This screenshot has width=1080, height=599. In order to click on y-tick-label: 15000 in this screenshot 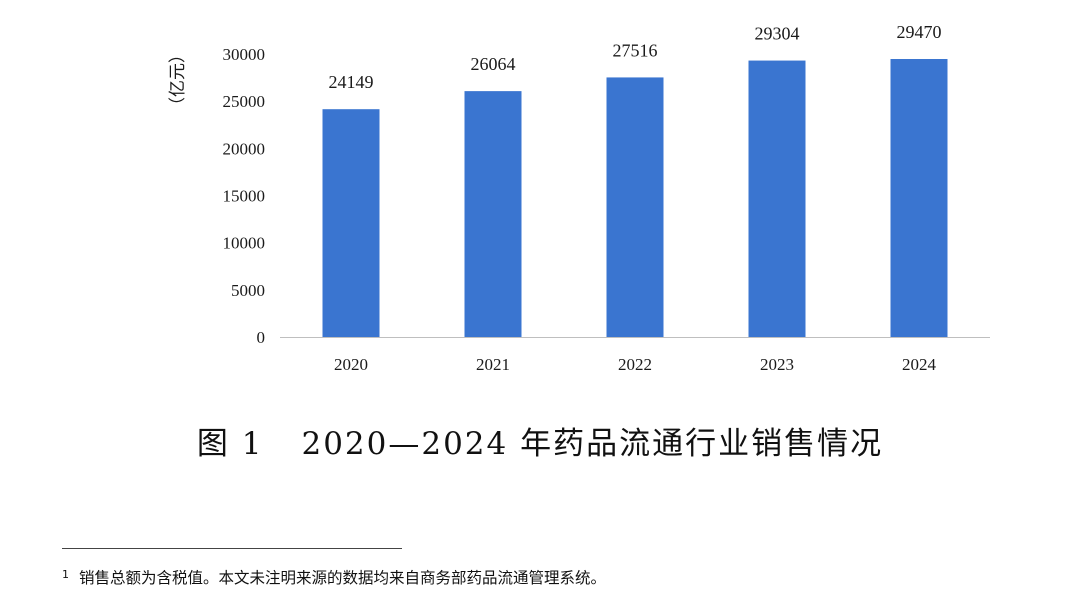, I will do `click(244, 196)`.